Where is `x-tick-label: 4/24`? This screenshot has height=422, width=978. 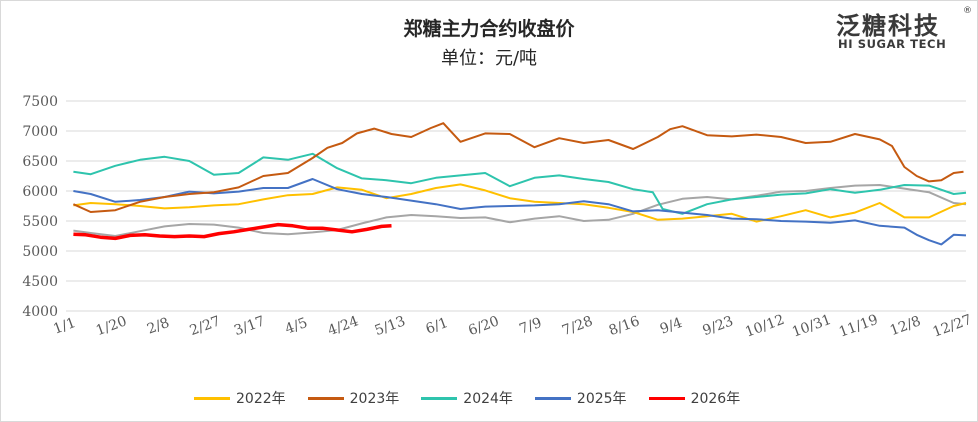 x-tick-label: 4/24 is located at coordinates (343, 326).